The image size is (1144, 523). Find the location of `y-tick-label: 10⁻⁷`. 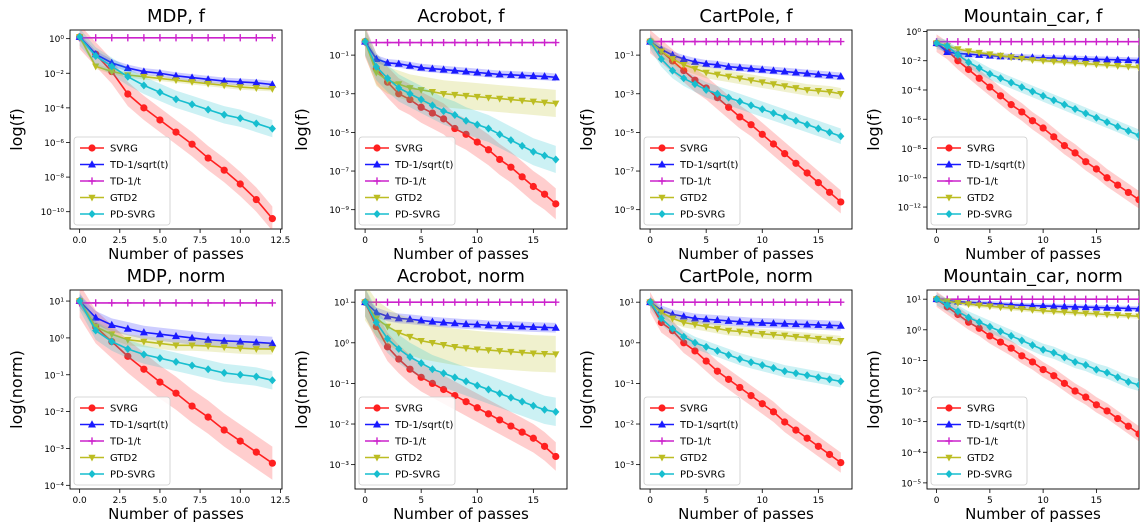

y-tick-label: 10⁻⁷ is located at coordinates (624, 173).